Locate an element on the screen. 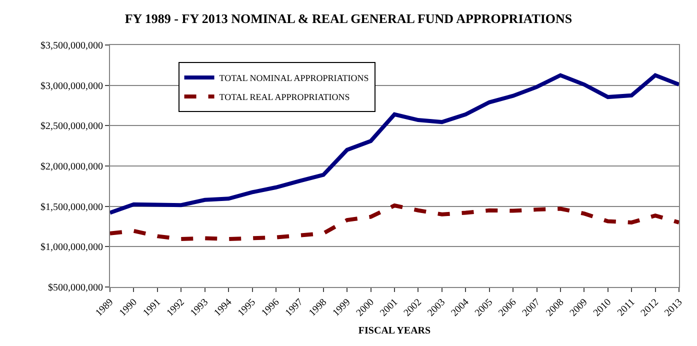 The height and width of the screenshot is (346, 697). x-tick-label: 1991 is located at coordinates (152, 307).